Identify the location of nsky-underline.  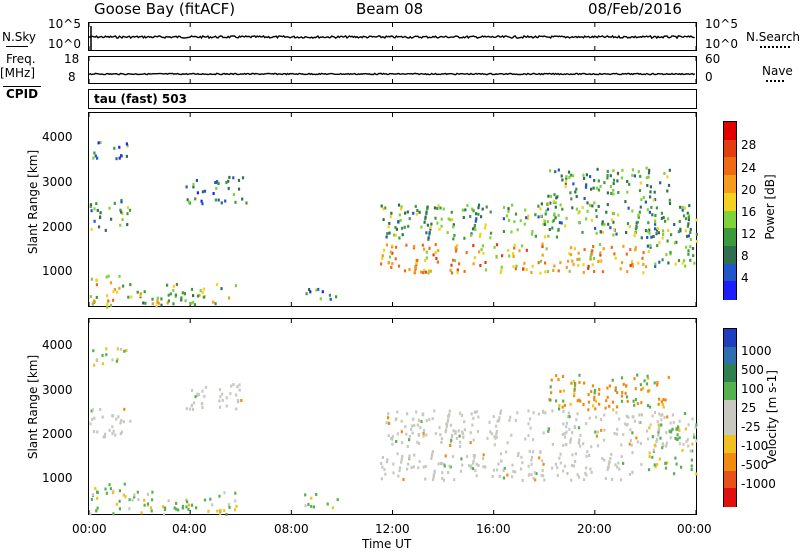
(17, 46).